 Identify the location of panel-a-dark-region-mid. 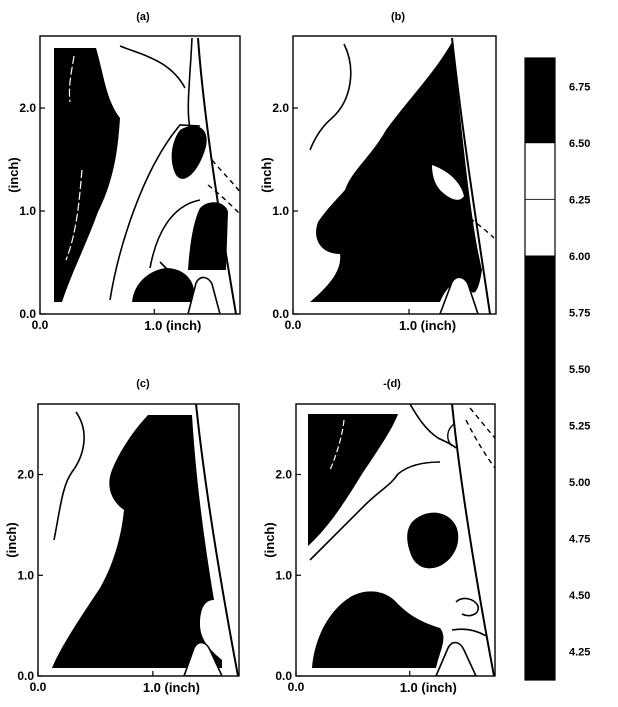
(189, 152).